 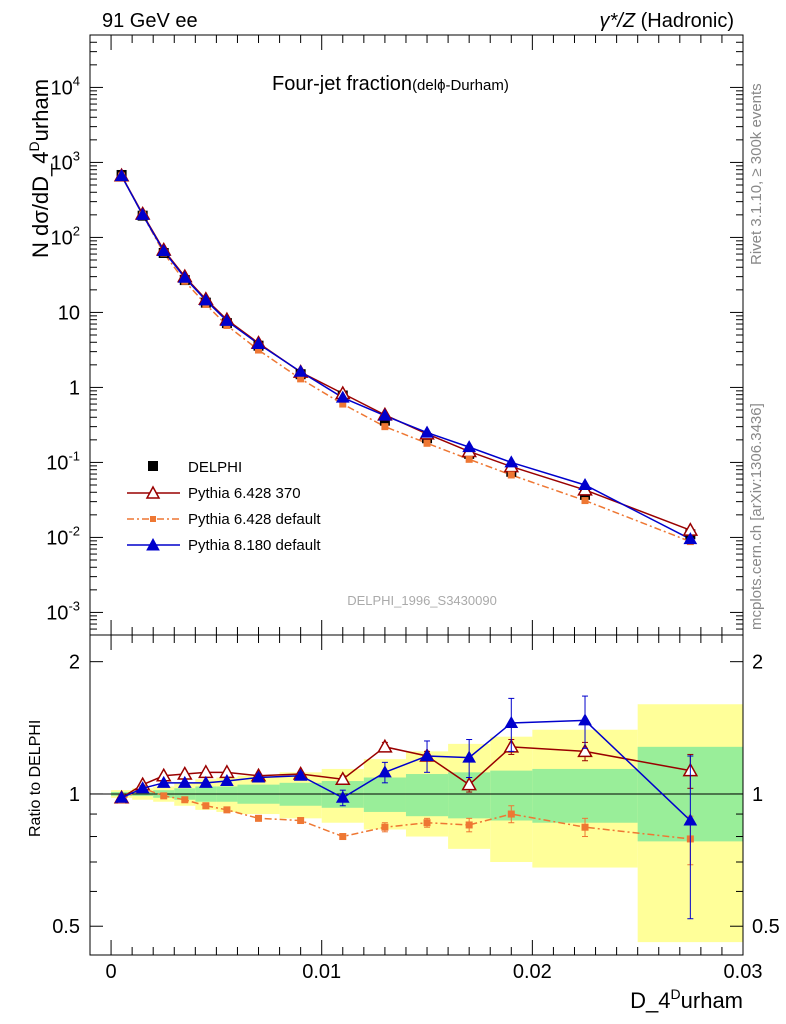 What do you see at coordinates (684, 21) in the screenshot?
I see `header-right-text: (Hadronic)` at bounding box center [684, 21].